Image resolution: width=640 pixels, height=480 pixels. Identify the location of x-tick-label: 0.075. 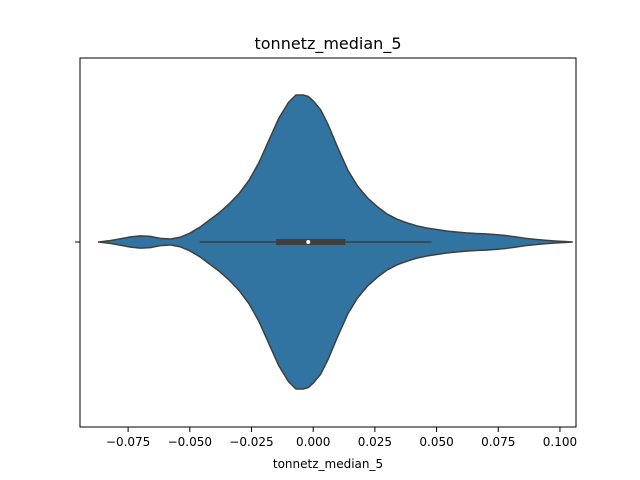
(498, 442).